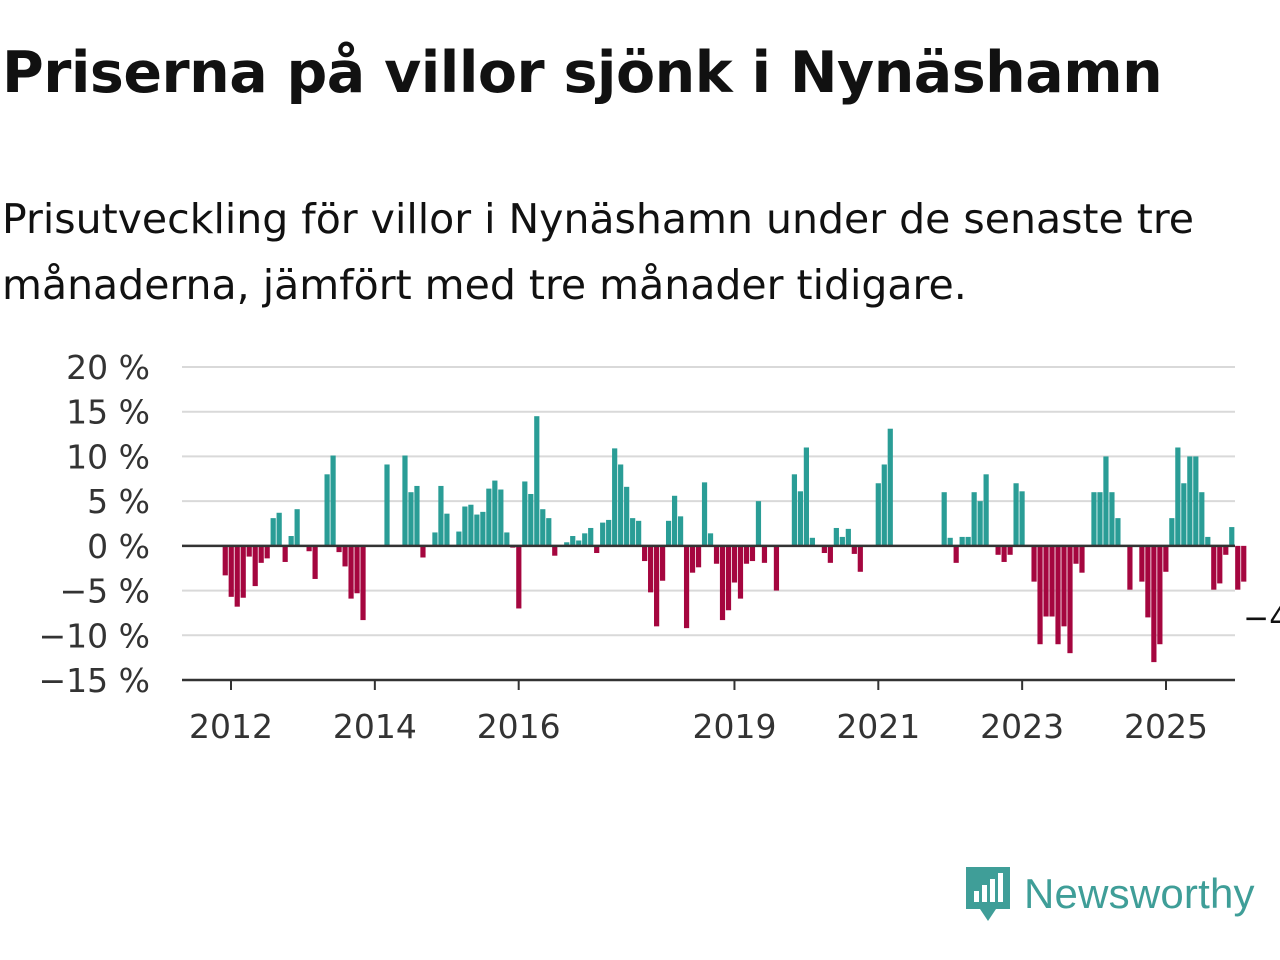 The image size is (1280, 960). Describe the element at coordinates (1022, 726) in the screenshot. I see `x-tick-label: 2023` at that location.